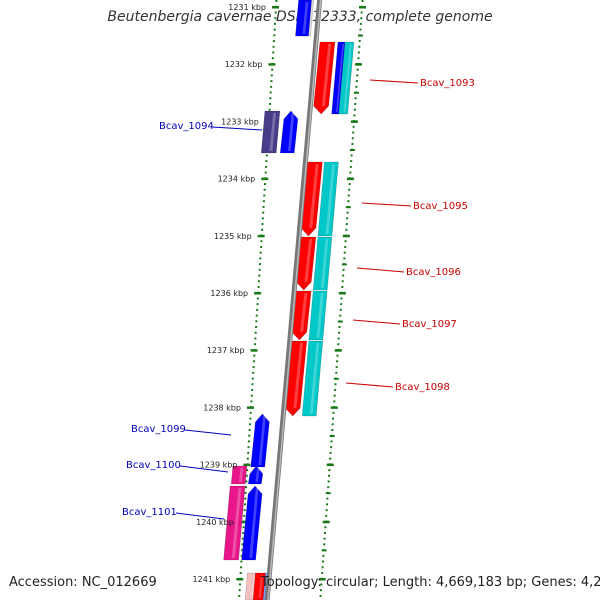 This screenshot has width=600, height=600. I want to click on gene-bcav-1098-rna, so click(312, 378).